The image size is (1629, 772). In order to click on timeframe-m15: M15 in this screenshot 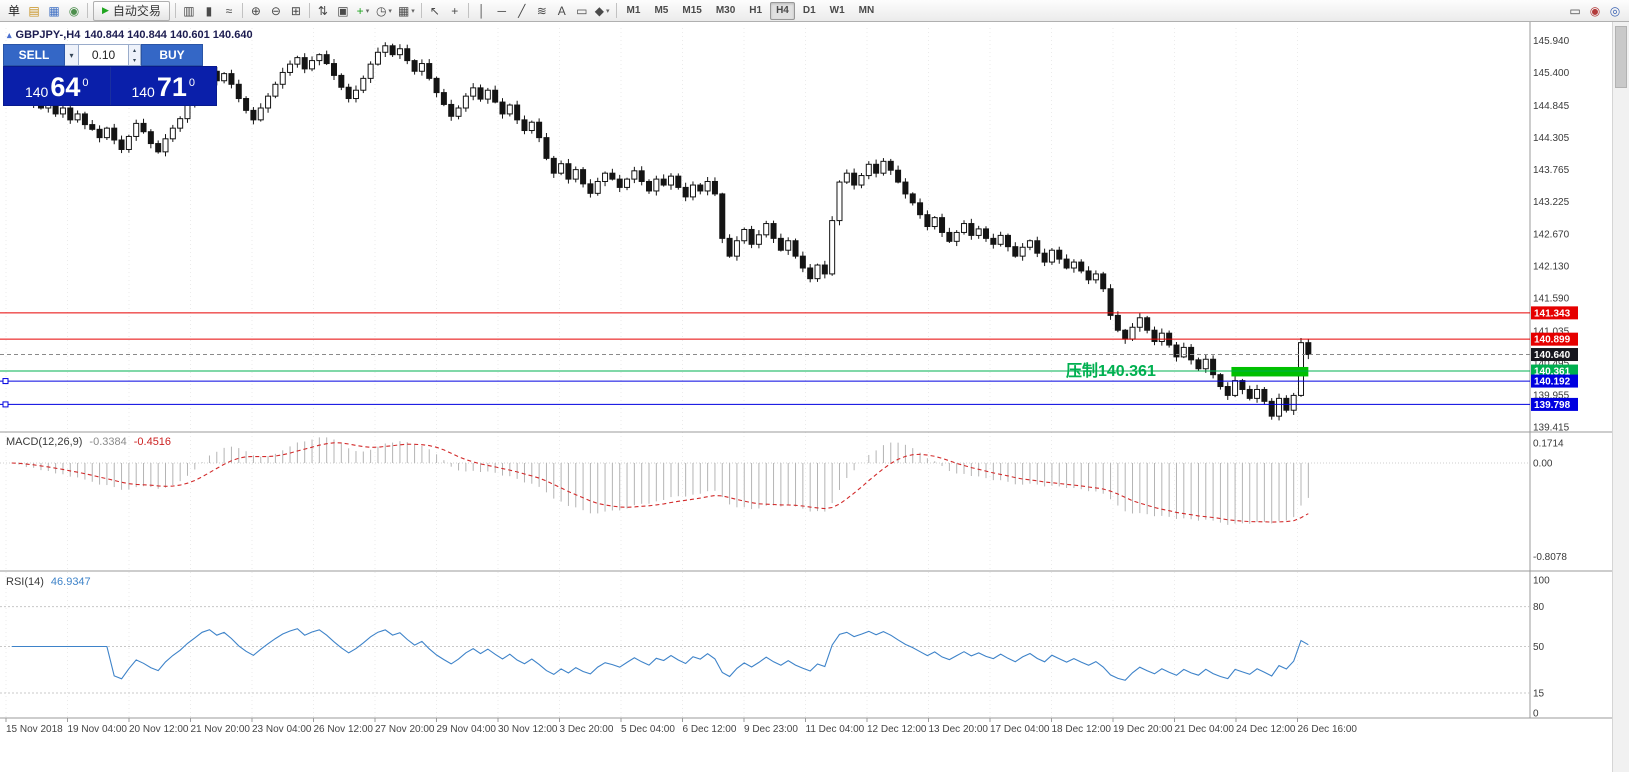, I will do `click(692, 10)`.